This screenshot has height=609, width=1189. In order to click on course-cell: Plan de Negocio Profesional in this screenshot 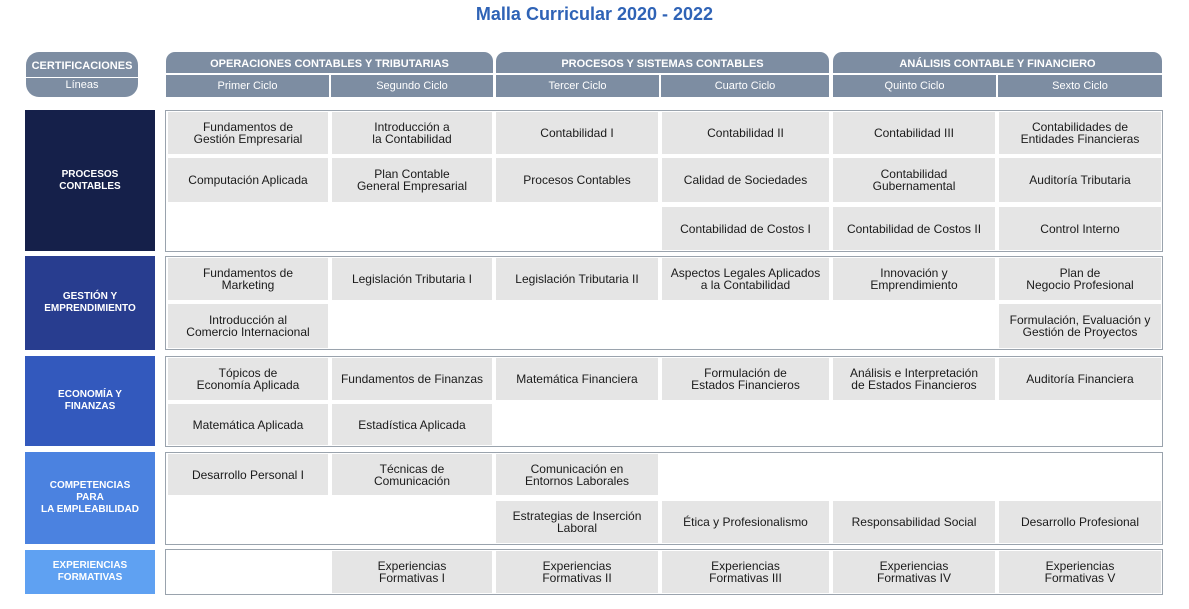, I will do `click(1080, 279)`.